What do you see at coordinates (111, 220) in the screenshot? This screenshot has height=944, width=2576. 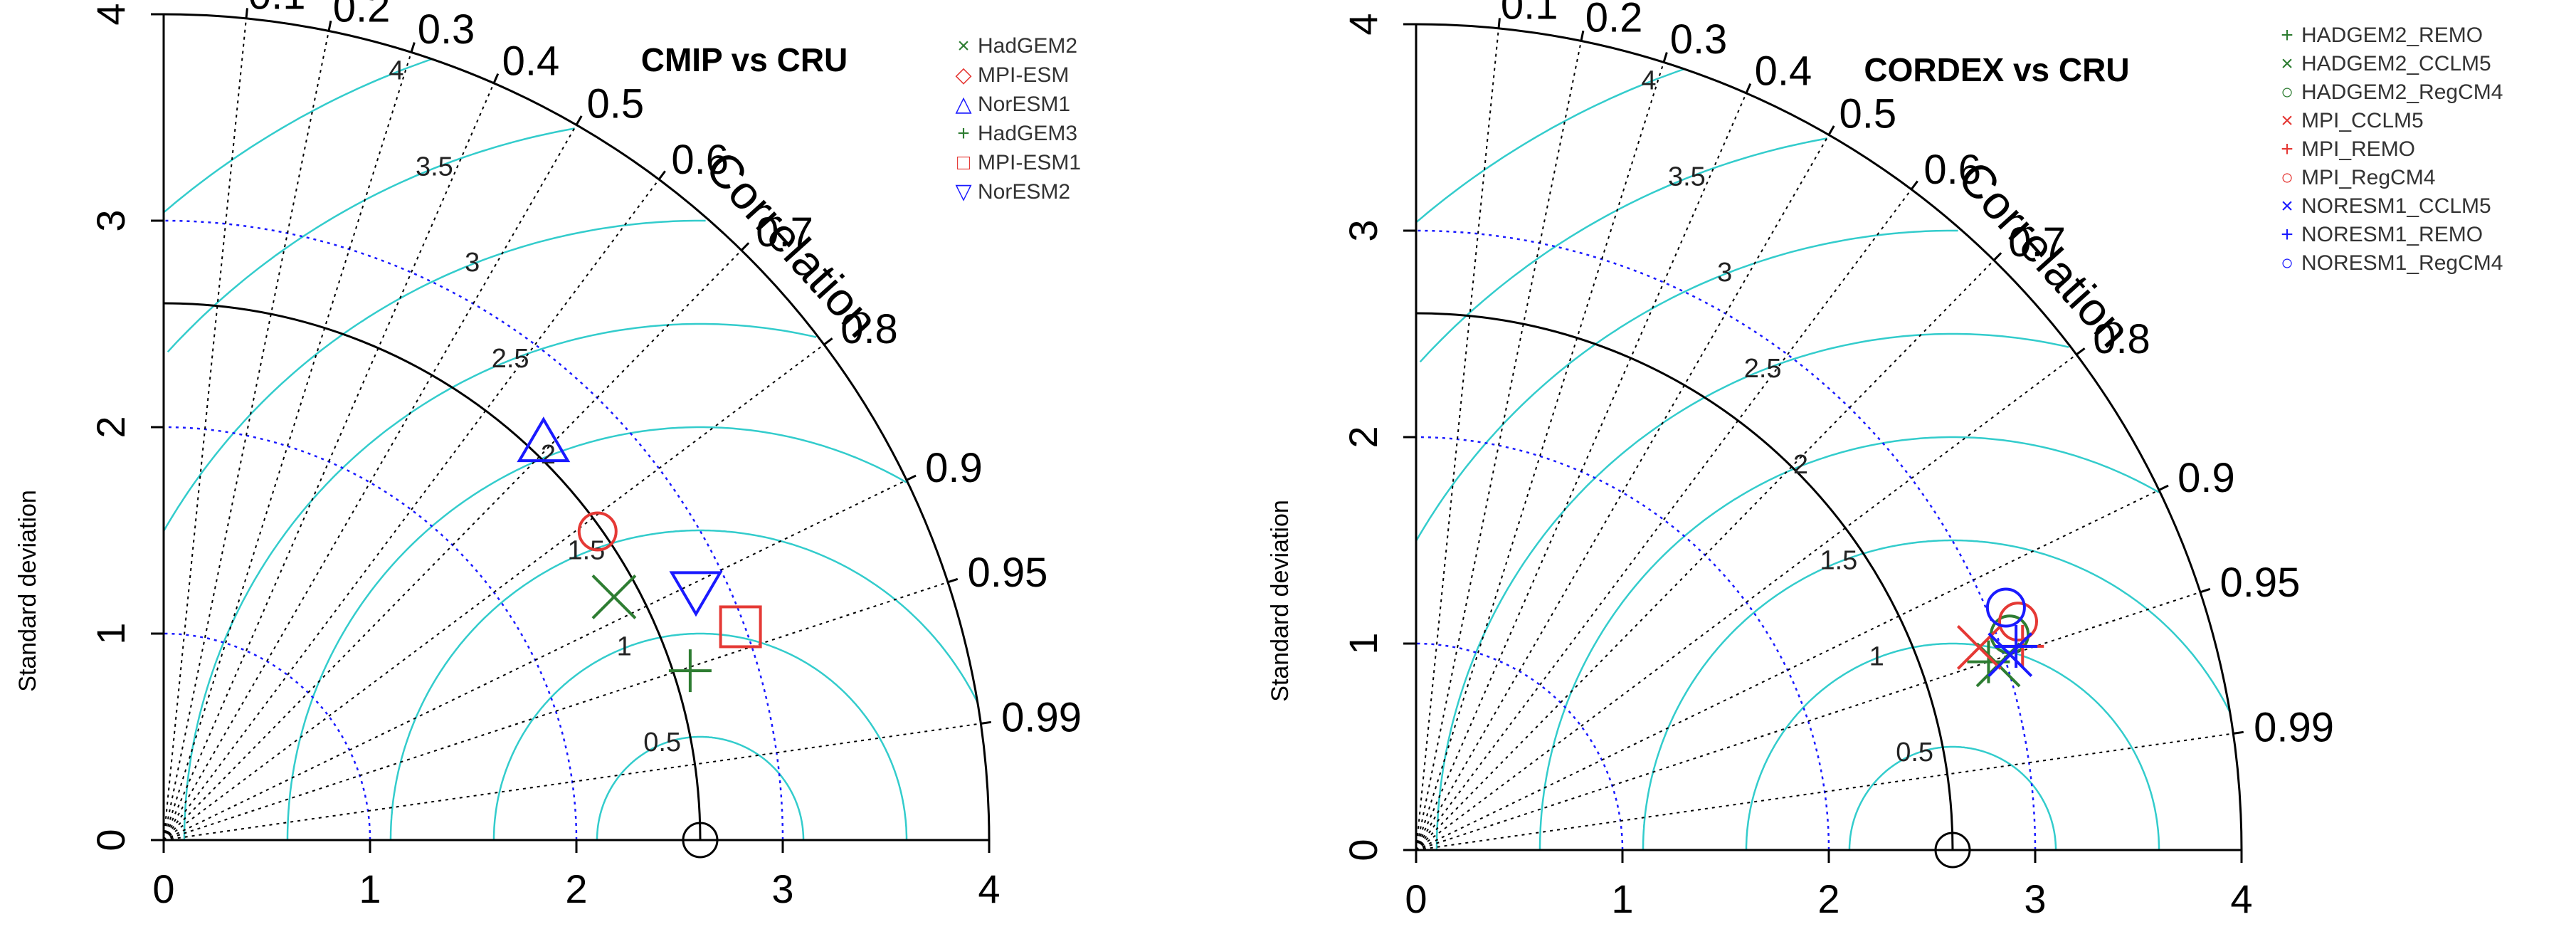 I see `y-tick-label: 3` at bounding box center [111, 220].